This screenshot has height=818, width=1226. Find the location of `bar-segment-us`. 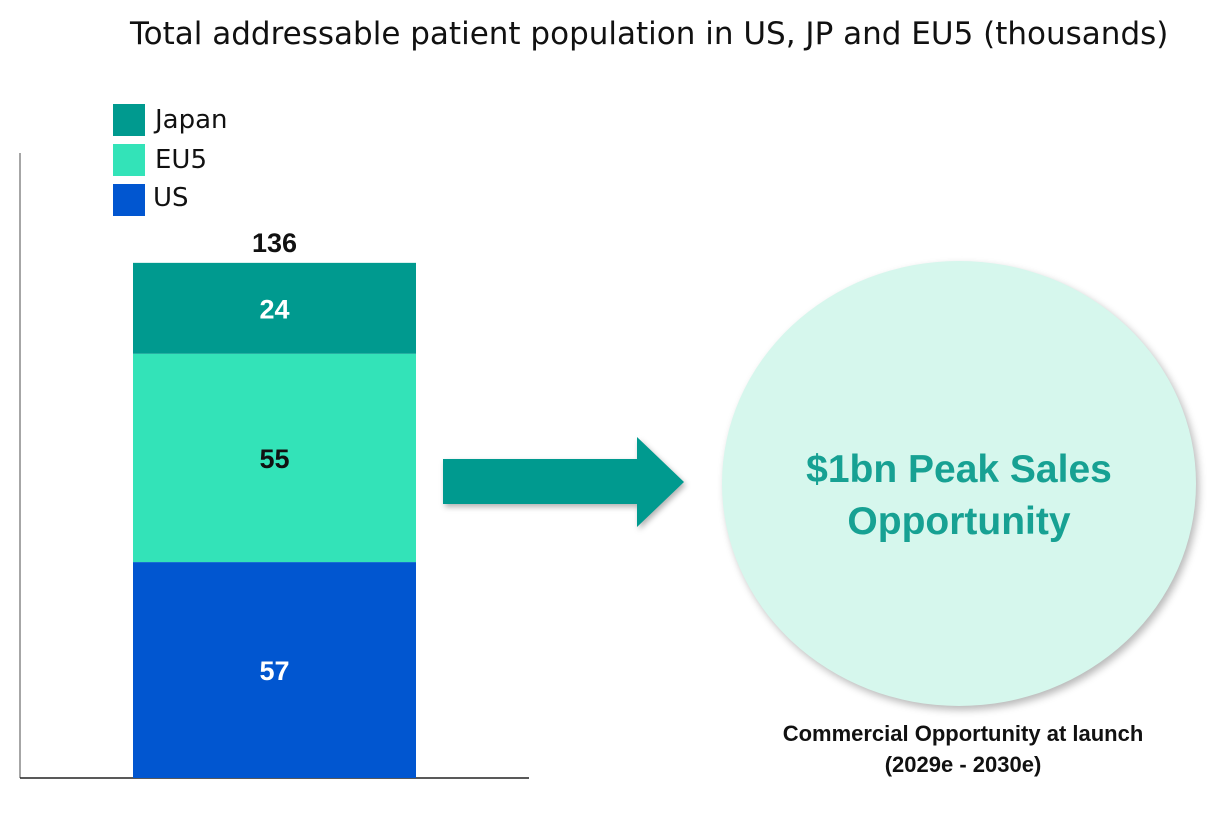

bar-segment-us is located at coordinates (274, 670).